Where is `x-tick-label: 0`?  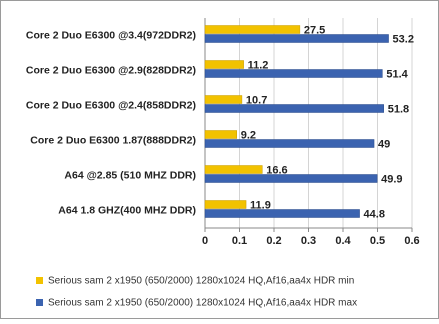
x-tick-label: 0 is located at coordinates (205, 241).